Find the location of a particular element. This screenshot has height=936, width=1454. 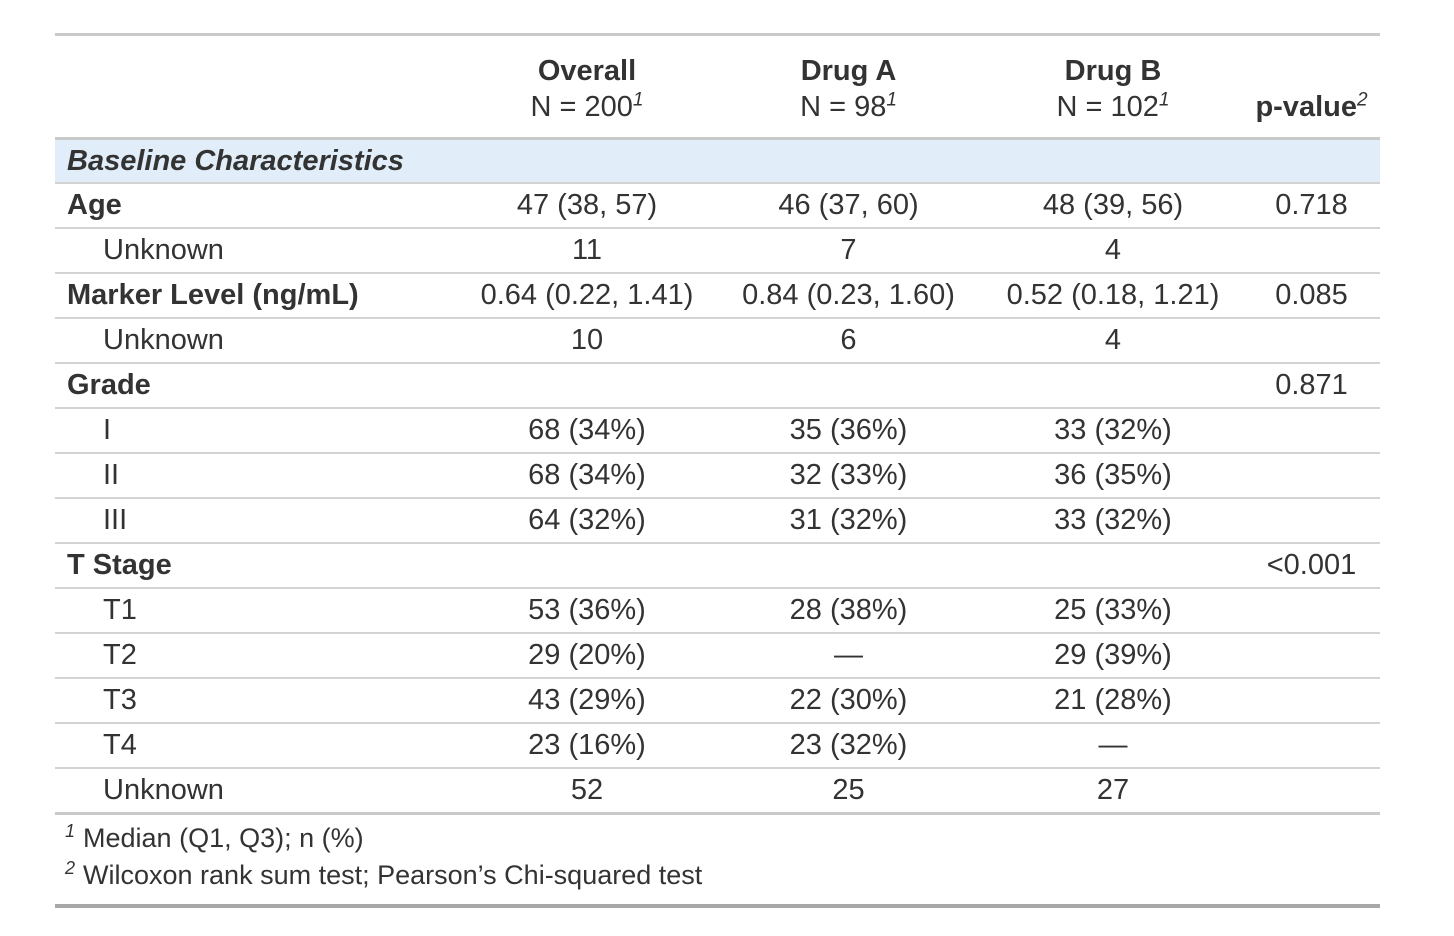

cell-drug-b: 36 (35%) is located at coordinates (1113, 476).